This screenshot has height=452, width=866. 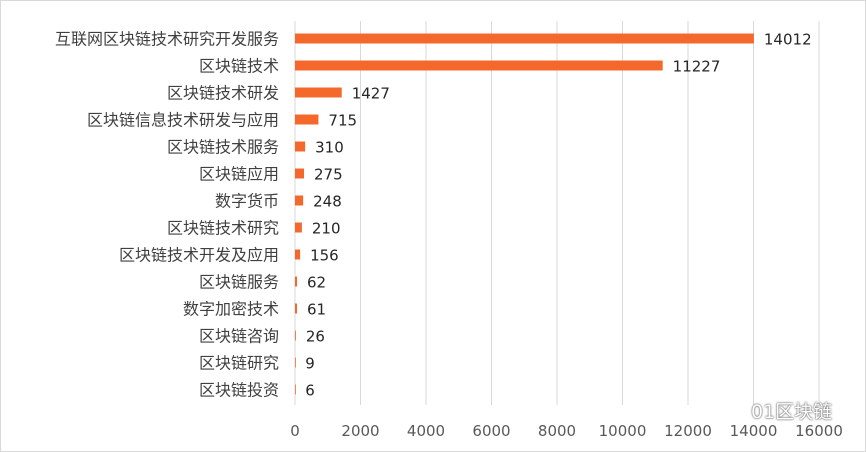 I want to click on category-label: 区块链技术开发及应用, so click(x=199, y=255).